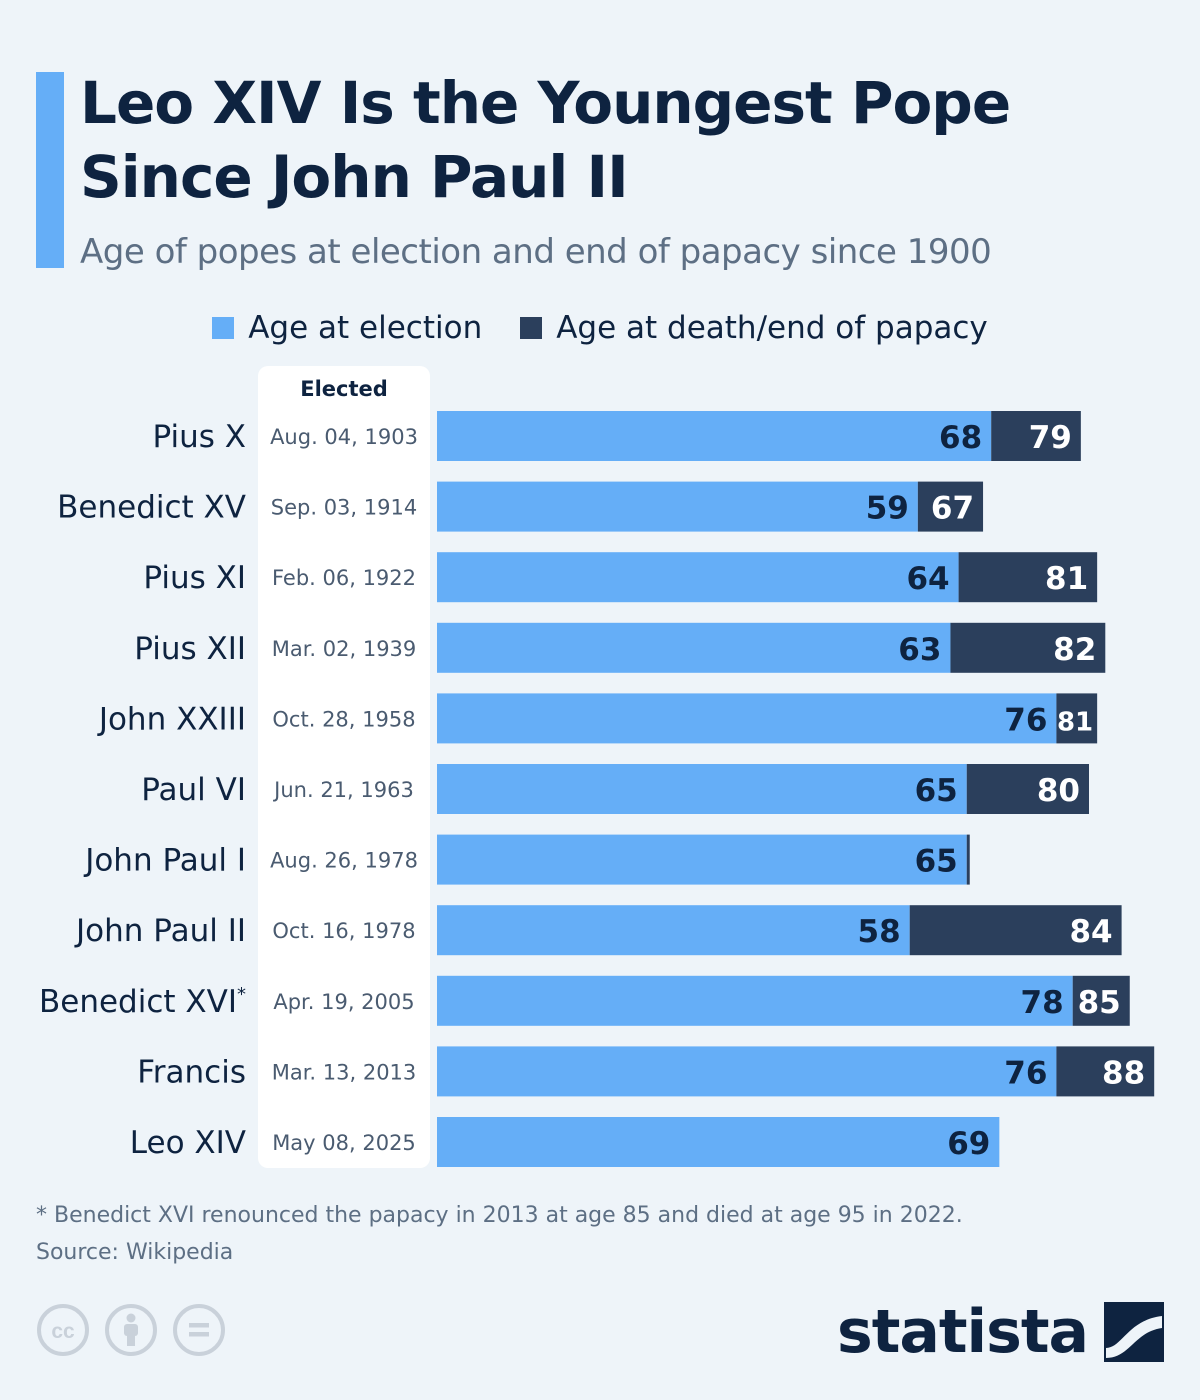 This screenshot has width=1200, height=1400. I want to click on svg-text: cc, so click(63, 1331).